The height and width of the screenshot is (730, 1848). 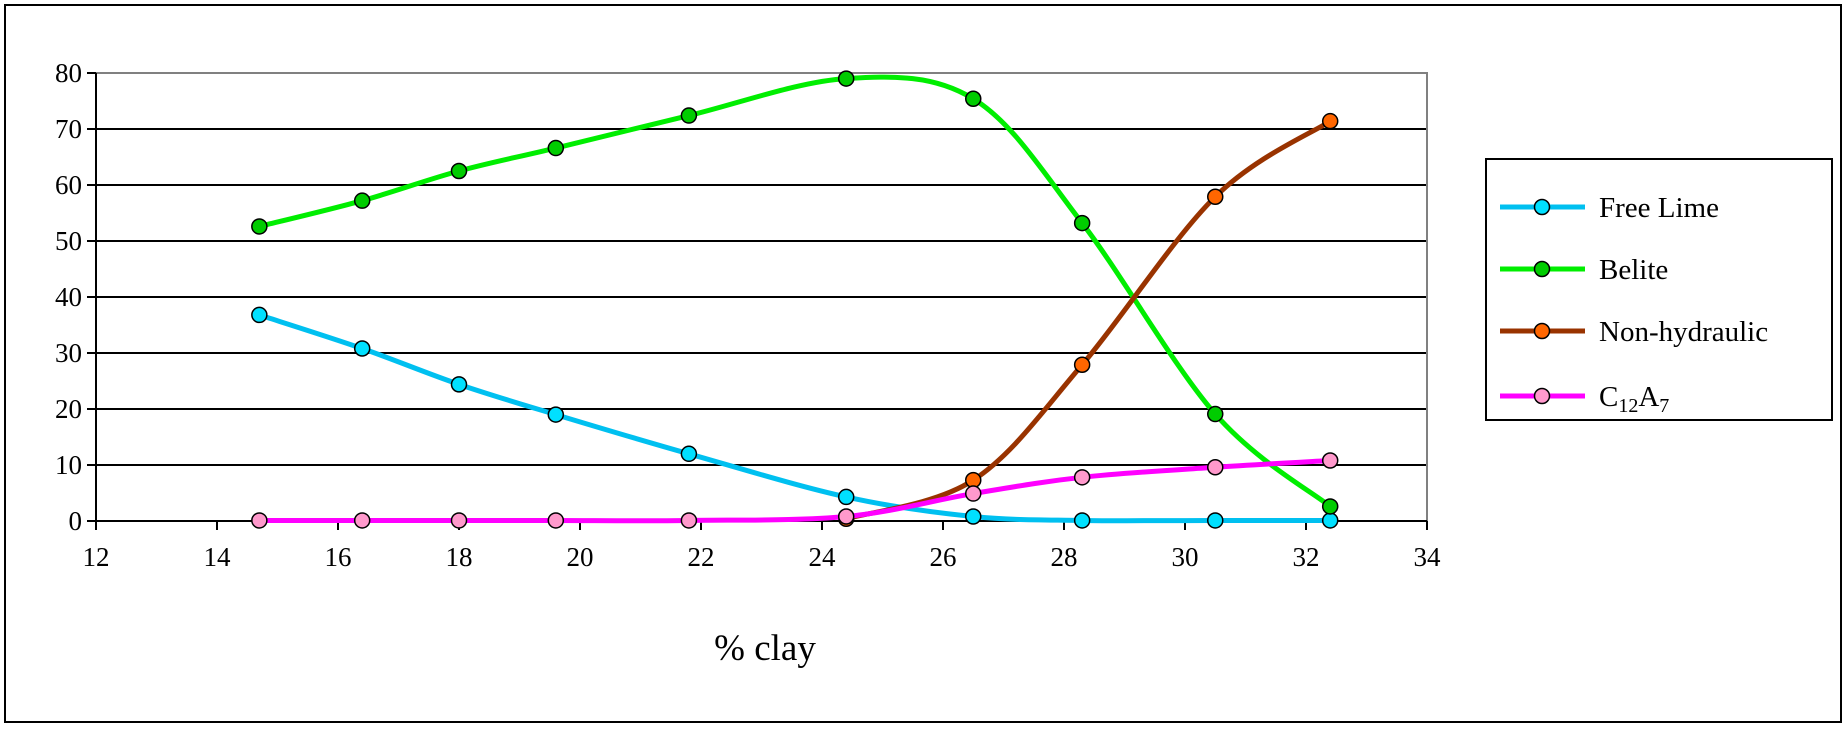 What do you see at coordinates (943, 557) in the screenshot?
I see `x-tick-label: 26` at bounding box center [943, 557].